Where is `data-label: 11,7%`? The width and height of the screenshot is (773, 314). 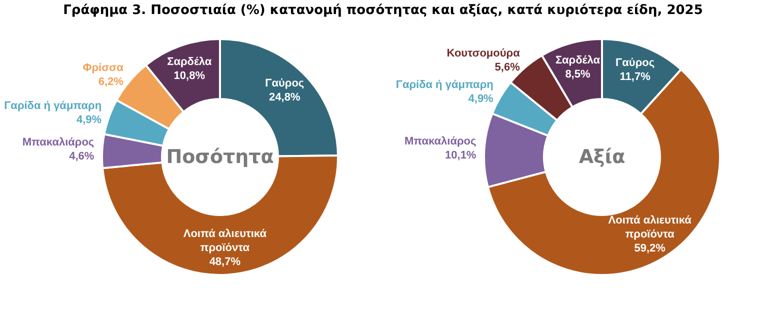 data-label: 11,7% is located at coordinates (635, 77).